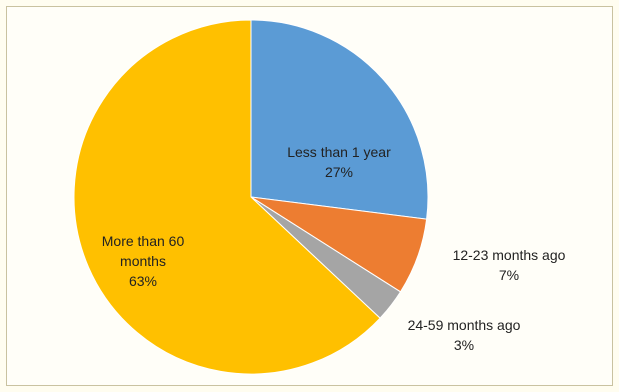 The height and width of the screenshot is (392, 619). Describe the element at coordinates (509, 255) in the screenshot. I see `slice-label-12-23-months: 12-23 months ago` at that location.